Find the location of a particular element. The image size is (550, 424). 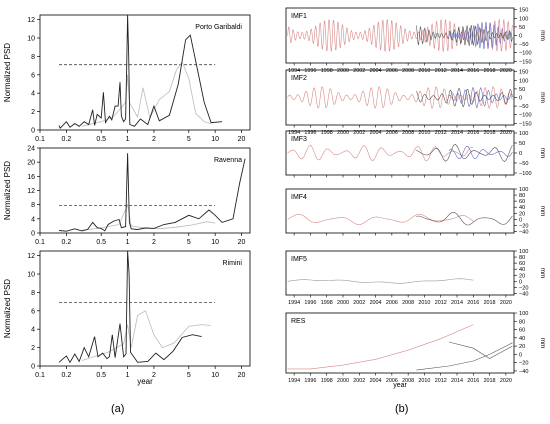

y-tick-label: 60 is located at coordinates (522, 264).